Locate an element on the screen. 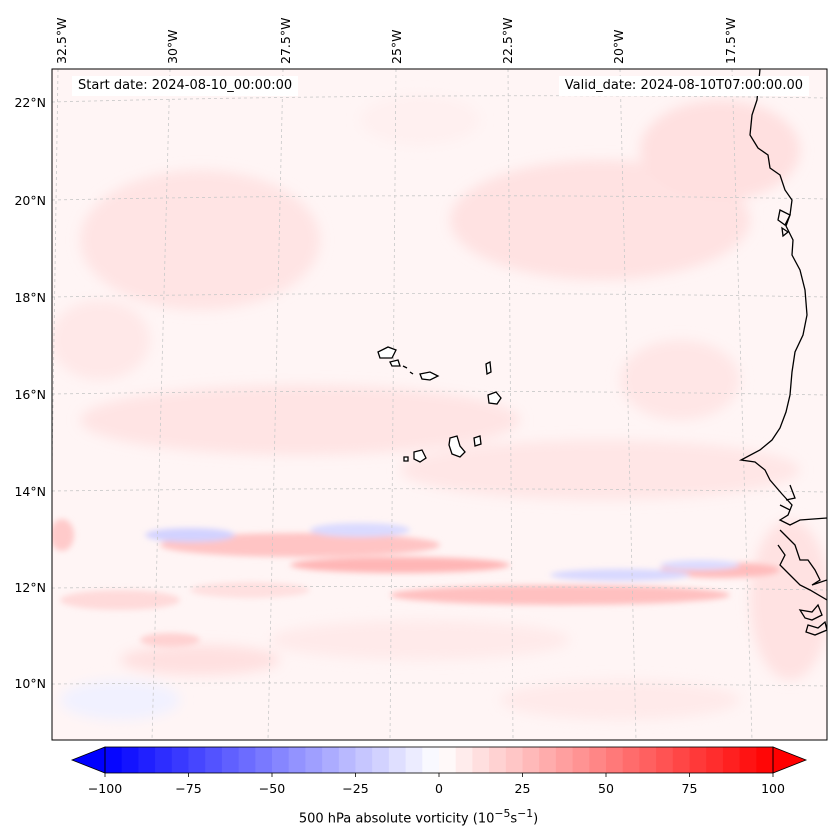 This screenshot has width=837, height=839. latitude-label: 12°N is located at coordinates (30, 587).